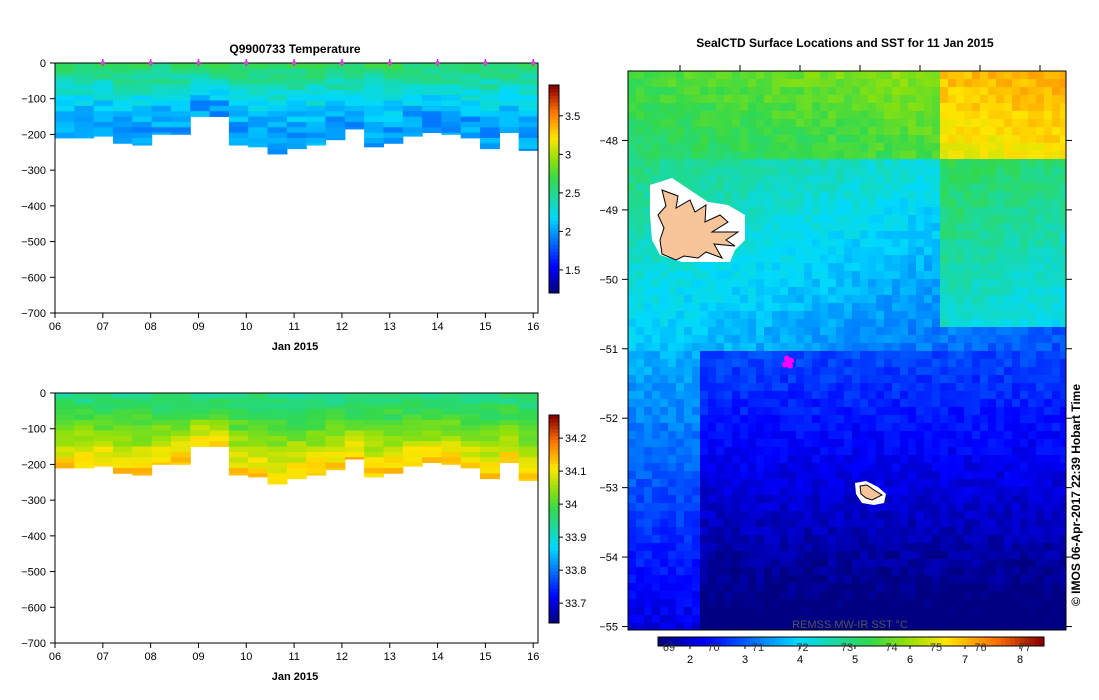  I want to click on island-landmass-large, so click(698, 225).